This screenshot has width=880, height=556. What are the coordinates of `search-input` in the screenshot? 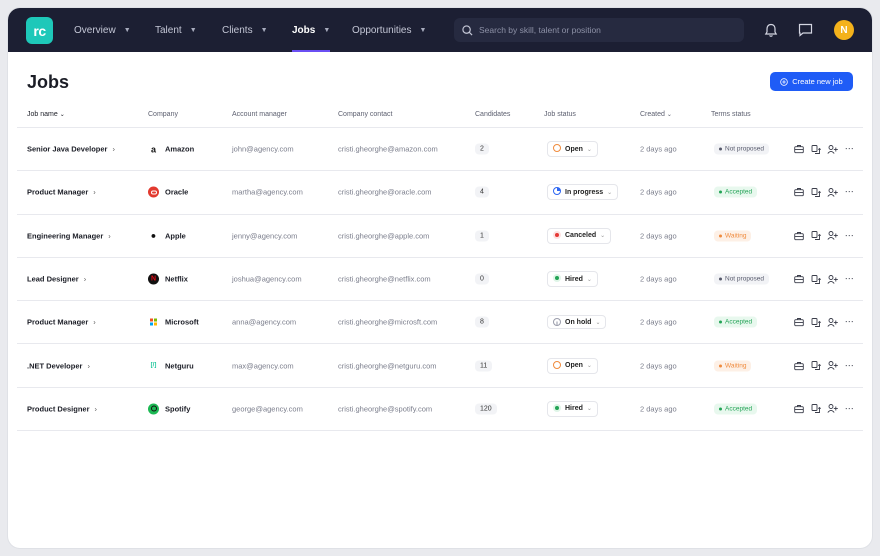 It's located at (609, 30).